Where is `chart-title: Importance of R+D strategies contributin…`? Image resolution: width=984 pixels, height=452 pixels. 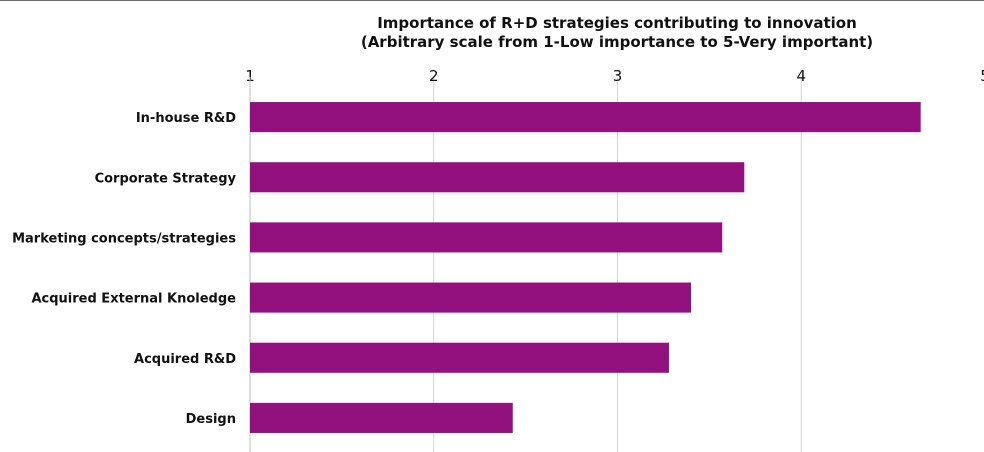 chart-title: Importance of R+D strategies contributin… is located at coordinates (617, 23).